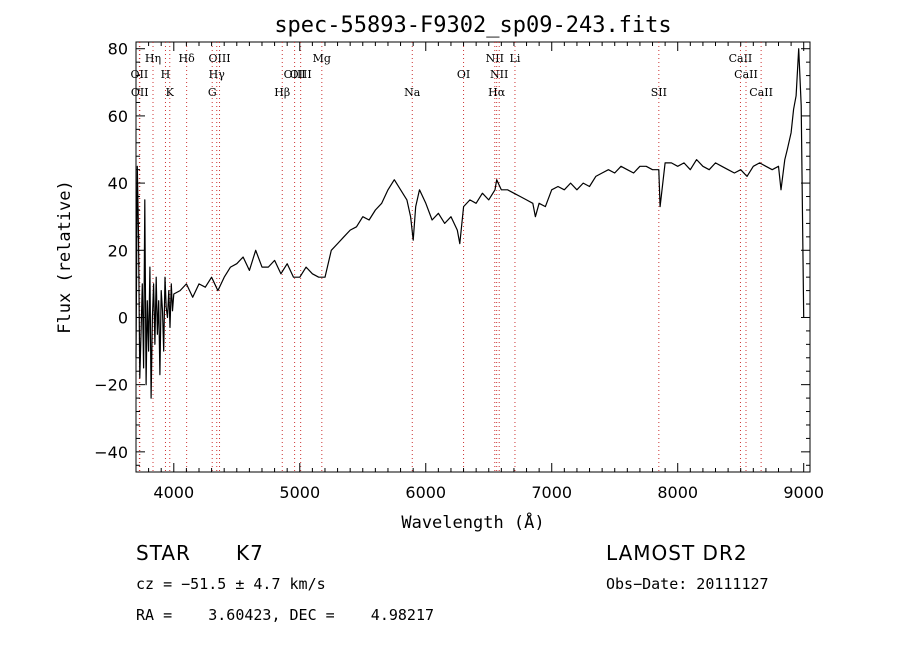  What do you see at coordinates (231, 584) in the screenshot?
I see `redshift-readout: cz = −51.5 ± 4.7 km/s` at bounding box center [231, 584].